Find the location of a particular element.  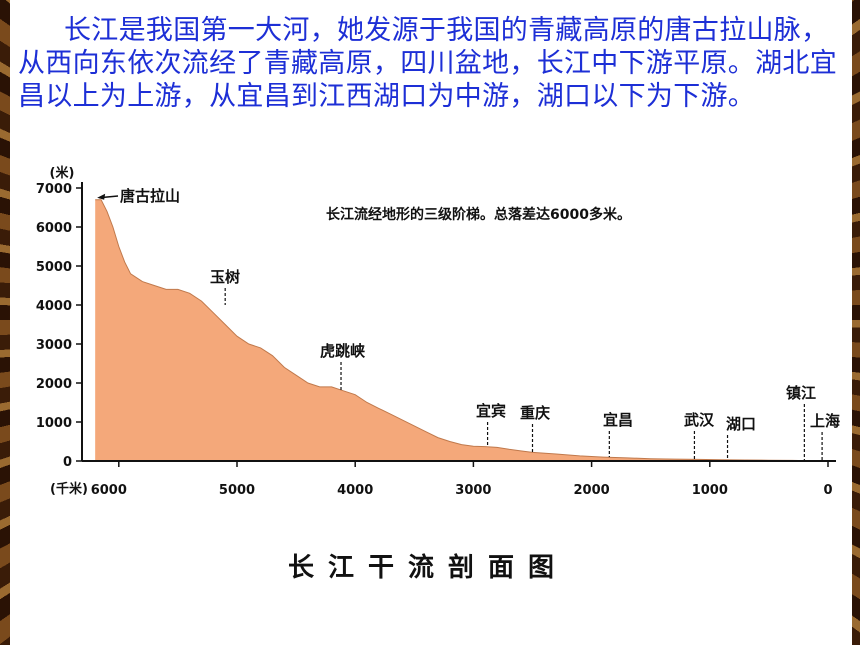

place-label: 湖口 is located at coordinates (741, 424).